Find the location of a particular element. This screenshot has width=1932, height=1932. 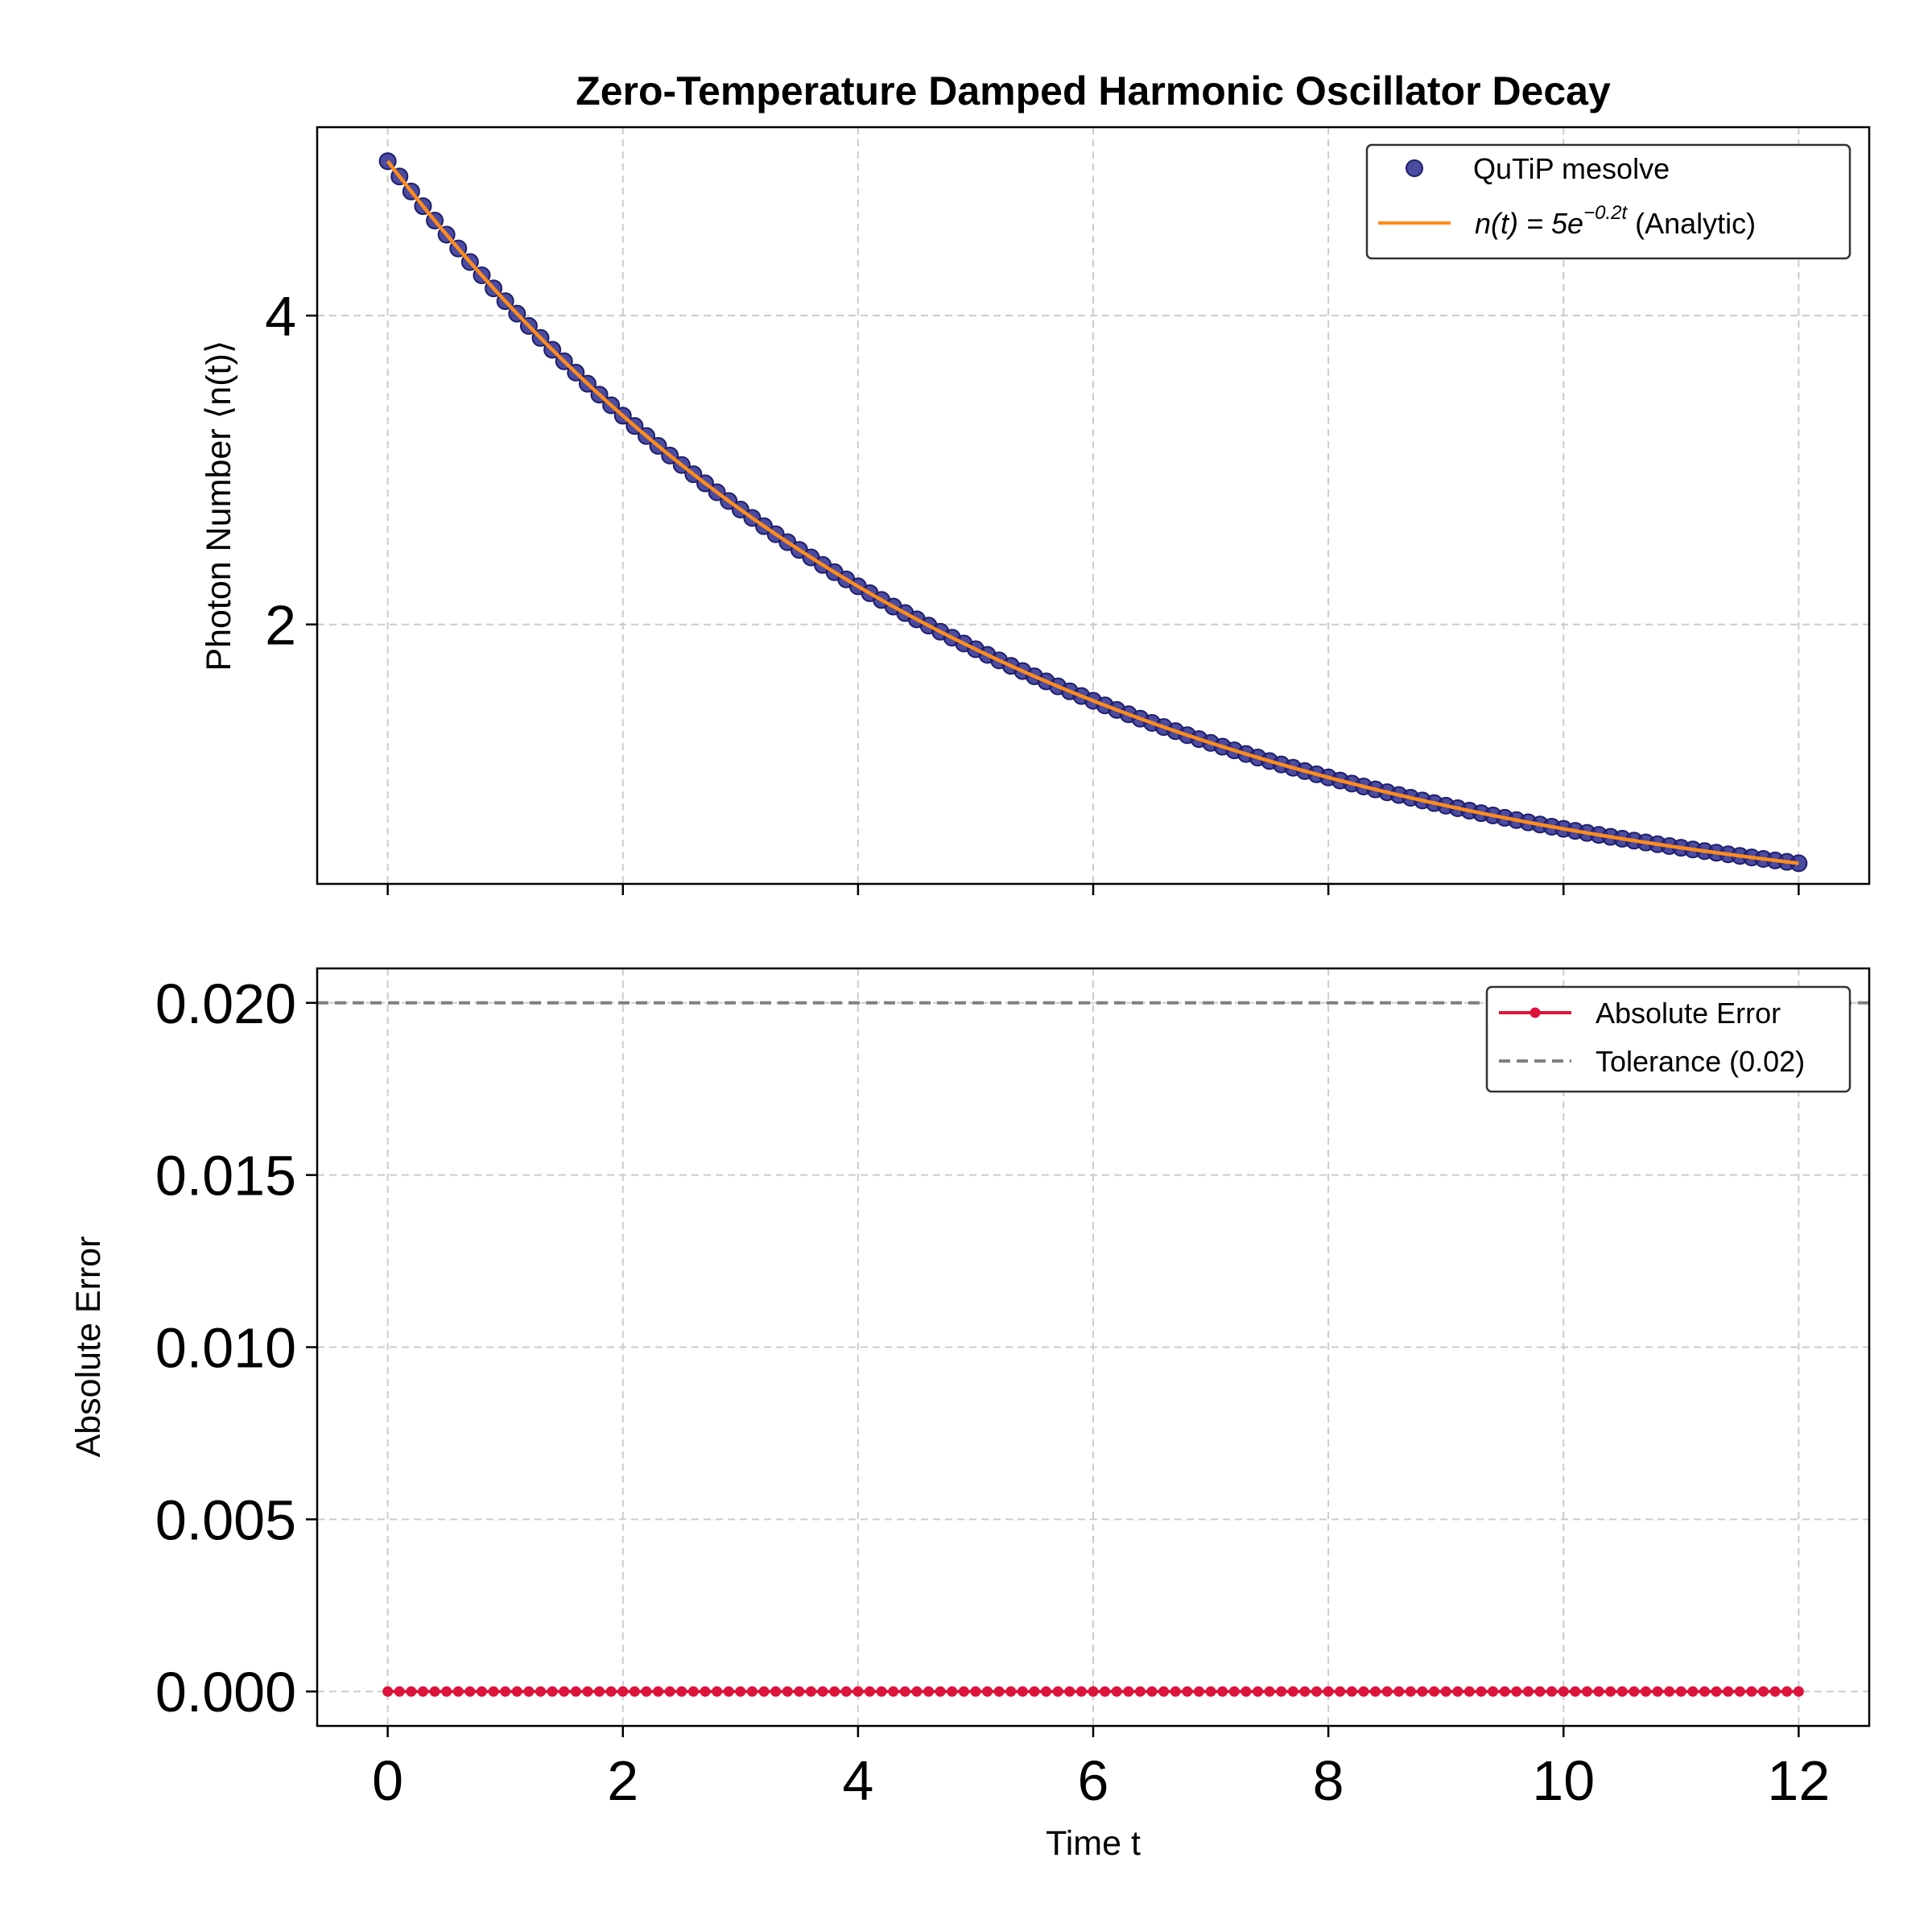

bottom-y-axis-label: Absolute Error is located at coordinates (88, 1347).